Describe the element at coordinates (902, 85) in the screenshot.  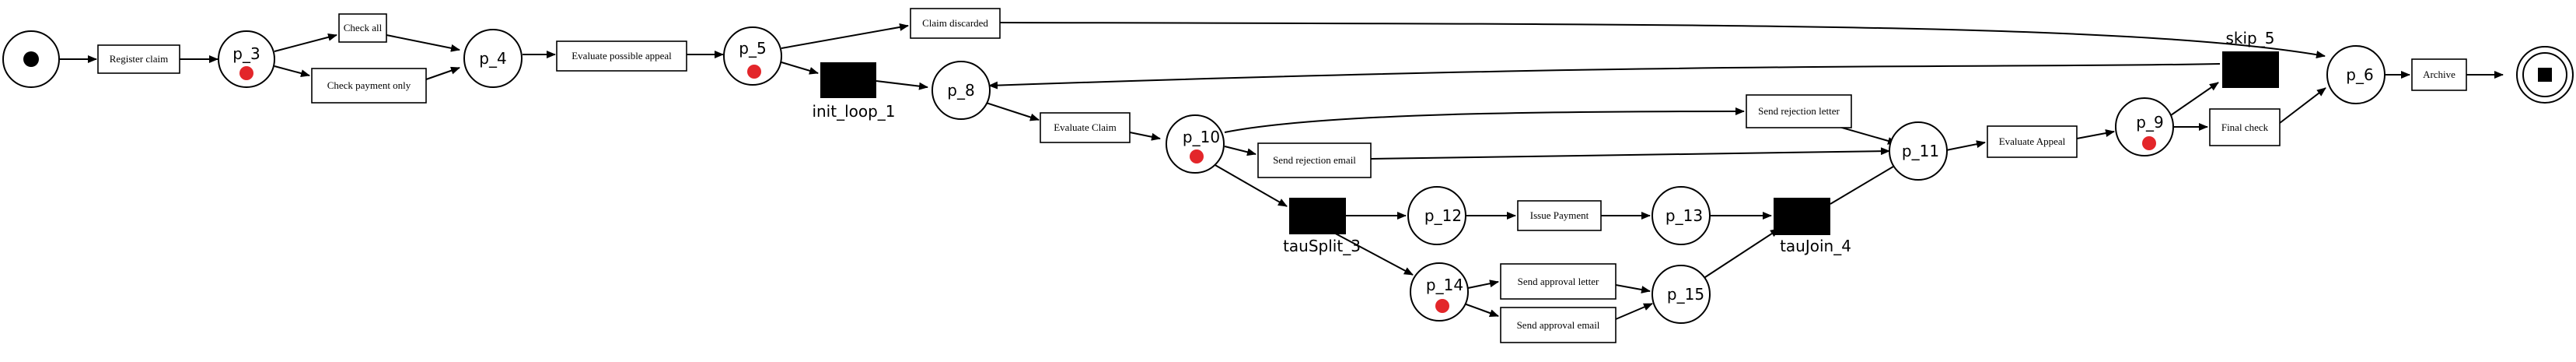
I see `arc-initloop-p8` at that location.